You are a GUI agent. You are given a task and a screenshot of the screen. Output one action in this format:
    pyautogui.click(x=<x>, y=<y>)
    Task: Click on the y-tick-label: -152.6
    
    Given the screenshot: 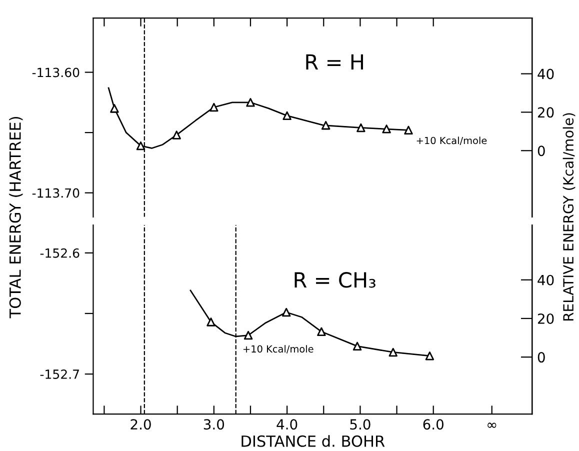 What is the action you would take?
    pyautogui.click(x=60, y=253)
    